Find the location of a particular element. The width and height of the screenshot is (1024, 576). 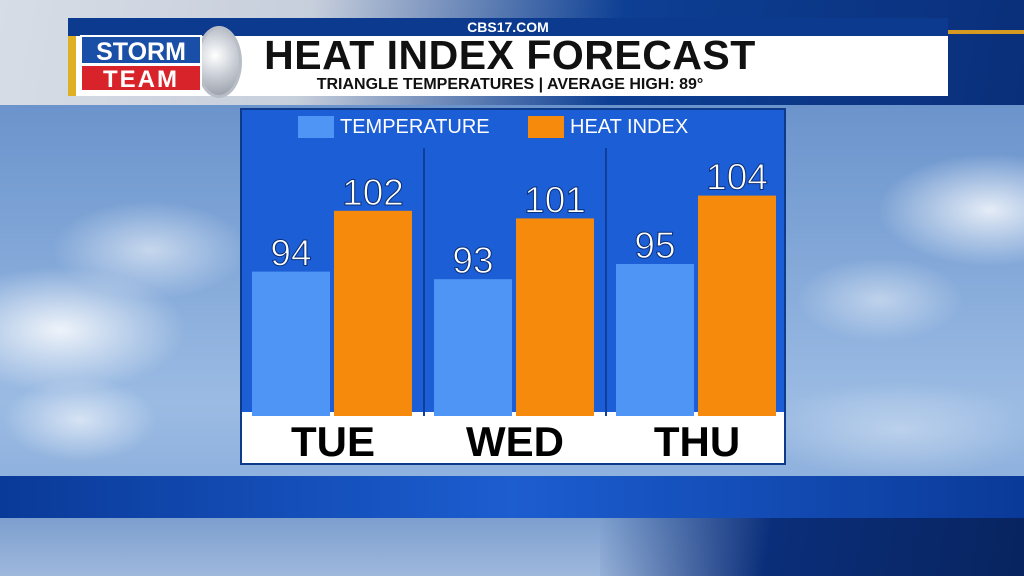

category-label-tue: TUE is located at coordinates (333, 441).